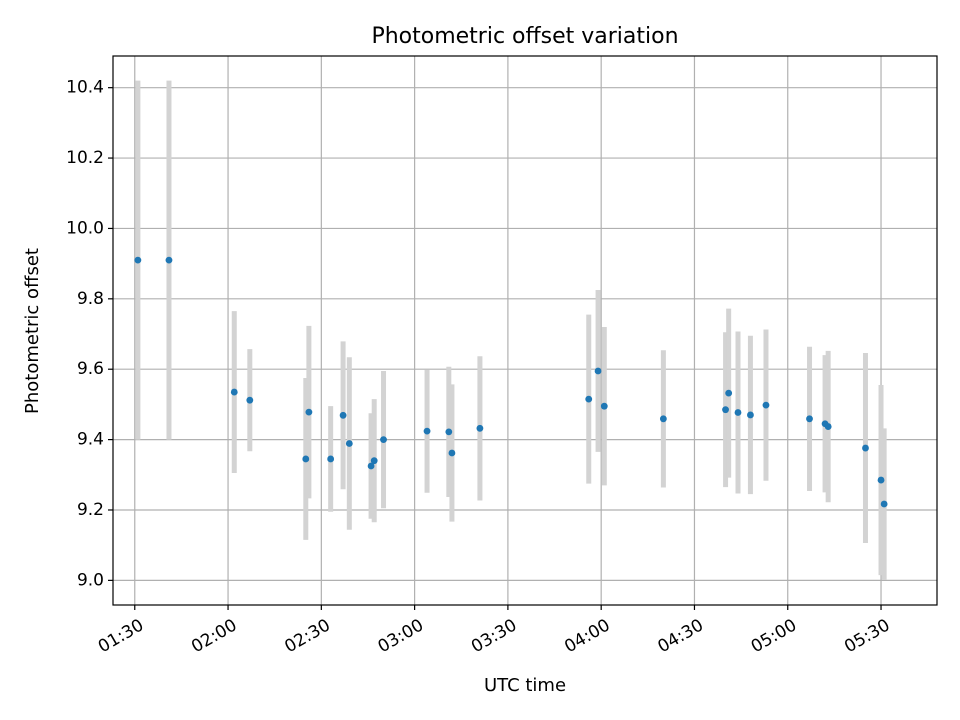 The image size is (960, 720). What do you see at coordinates (32, 331) in the screenshot?
I see `y-axis-label: Photometric offset` at bounding box center [32, 331].